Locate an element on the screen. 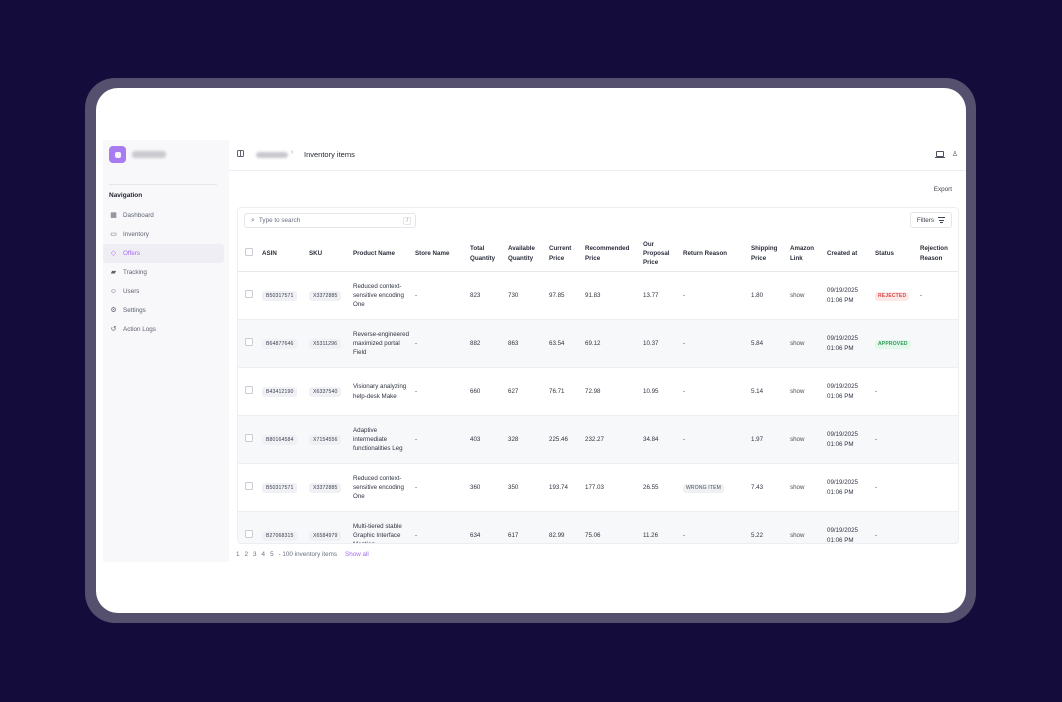 The image size is (1062, 702). shipping-price-cell: 1.97 is located at coordinates (766, 439).